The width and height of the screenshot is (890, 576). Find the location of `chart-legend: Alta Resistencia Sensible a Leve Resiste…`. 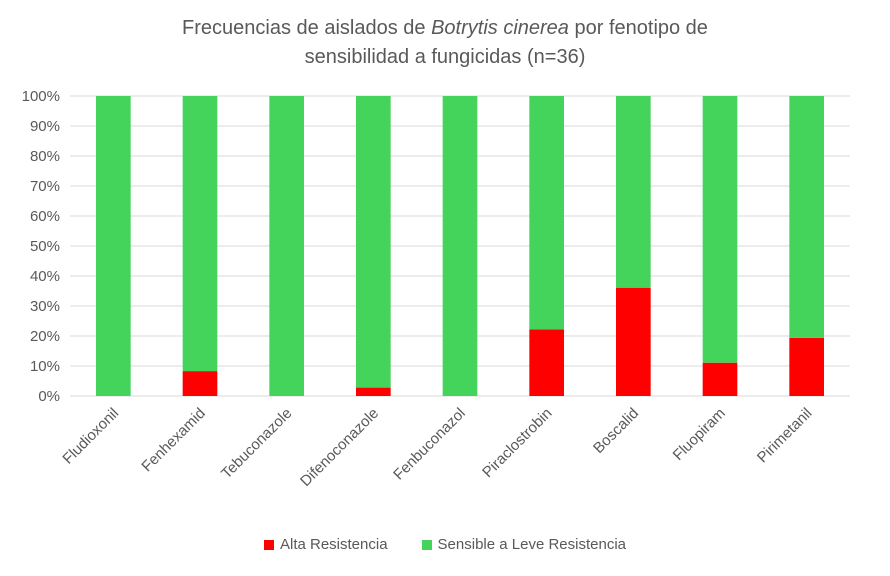

chart-legend: Alta Resistencia Sensible a Leve Resiste… is located at coordinates (445, 544).